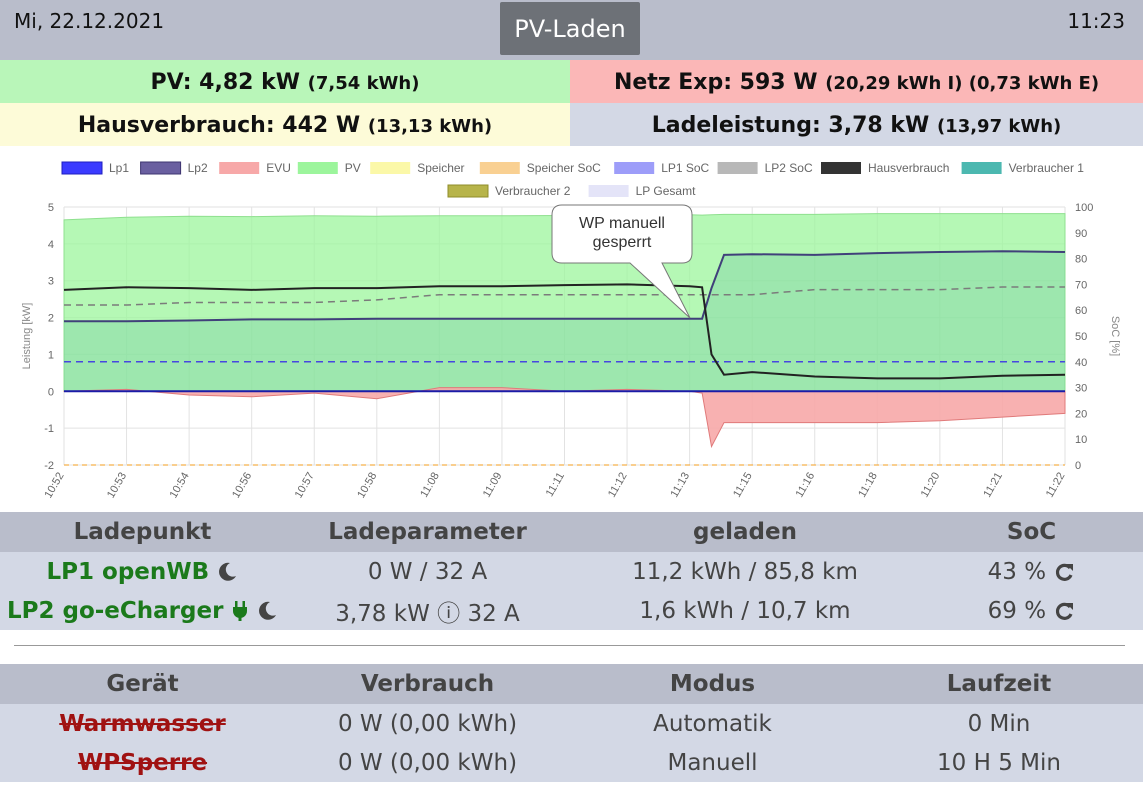 The image size is (1143, 796). Describe the element at coordinates (51, 282) in the screenshot. I see `y-tick-label: 3` at that location.